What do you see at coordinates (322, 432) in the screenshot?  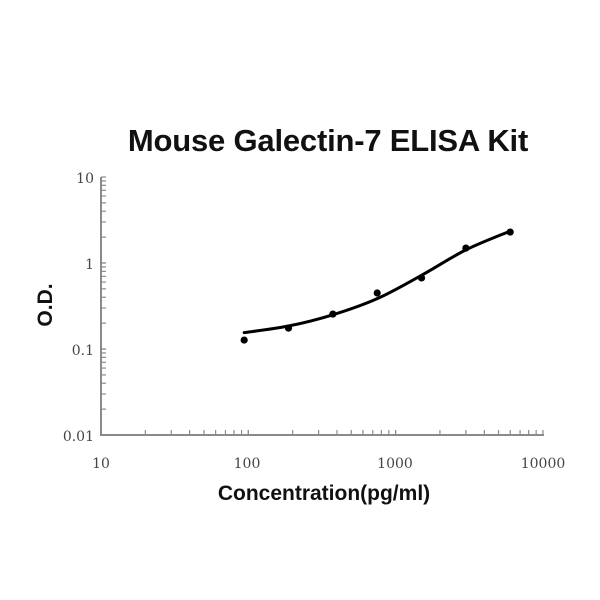 I see `x-minor-ticks` at bounding box center [322, 432].